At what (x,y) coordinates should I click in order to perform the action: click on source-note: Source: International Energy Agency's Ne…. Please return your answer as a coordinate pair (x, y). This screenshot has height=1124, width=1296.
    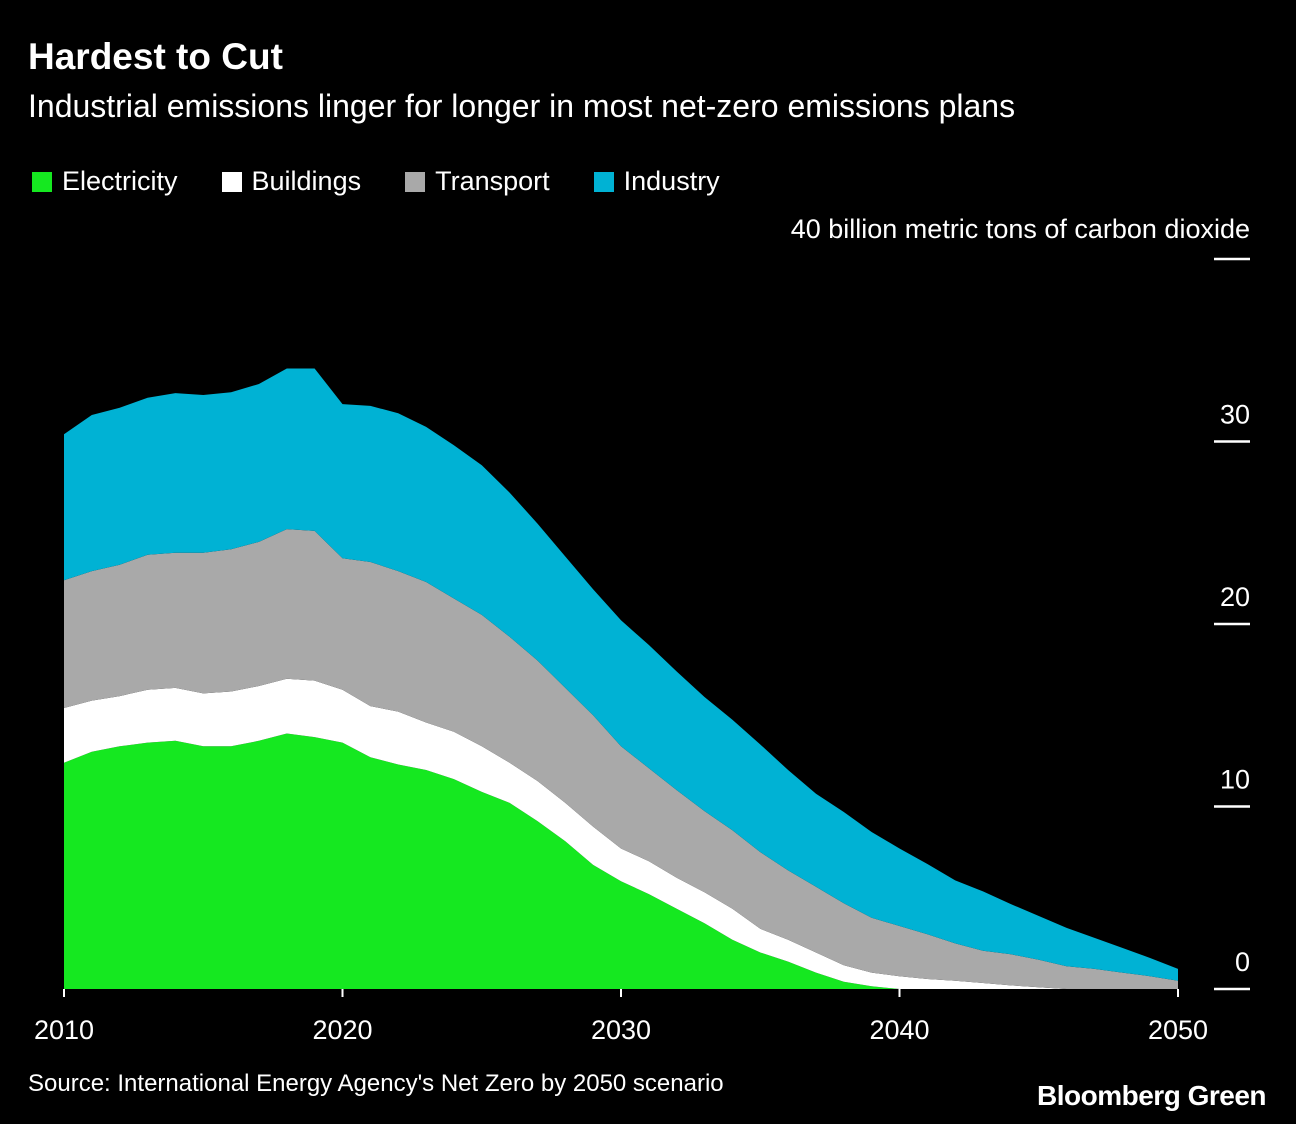
    Looking at the image, I should click on (376, 1083).